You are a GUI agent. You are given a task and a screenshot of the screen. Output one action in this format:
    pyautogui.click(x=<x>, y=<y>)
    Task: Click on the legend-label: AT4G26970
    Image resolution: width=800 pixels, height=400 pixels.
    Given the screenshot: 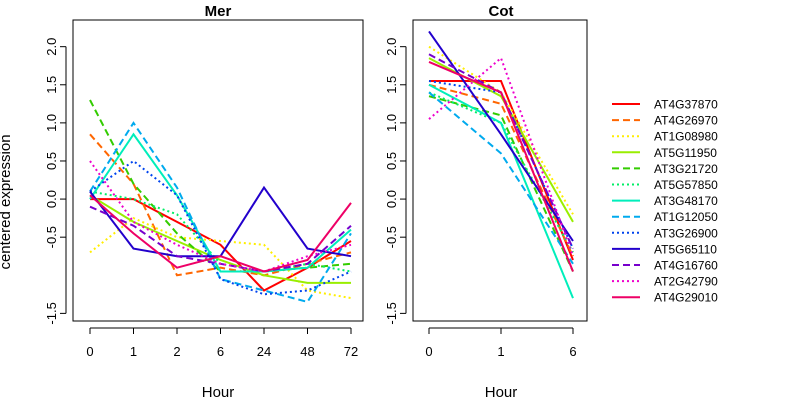 What is the action you would take?
    pyautogui.click(x=686, y=121)
    